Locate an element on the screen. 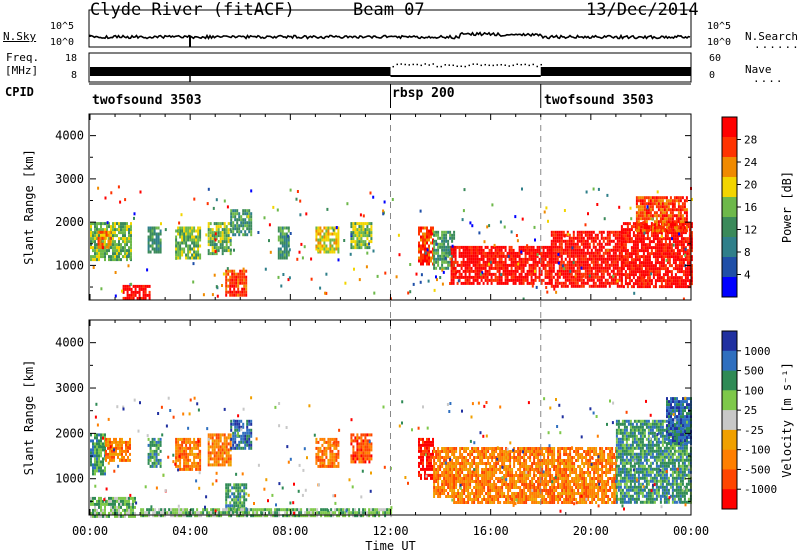 The width and height of the screenshot is (800, 554). colorbar-segment is located at coordinates (729, 400).